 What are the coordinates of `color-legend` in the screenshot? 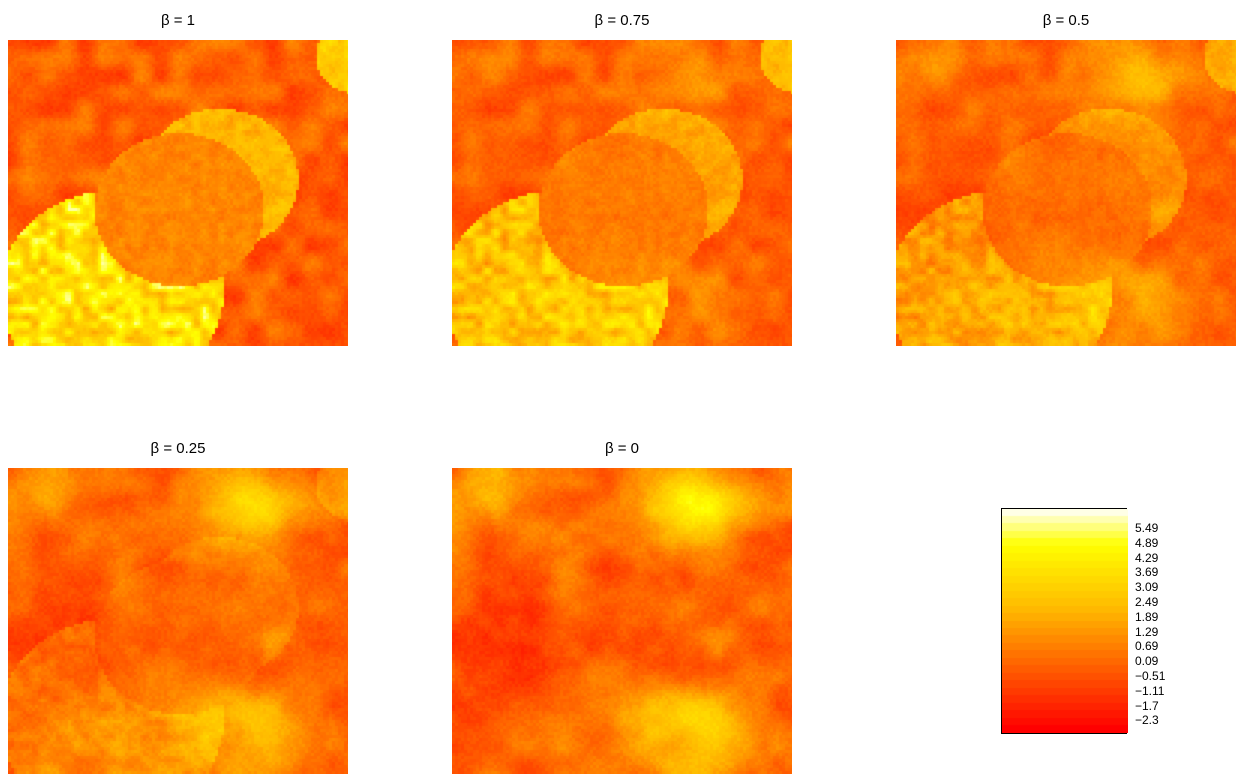 It's located at (1064, 621).